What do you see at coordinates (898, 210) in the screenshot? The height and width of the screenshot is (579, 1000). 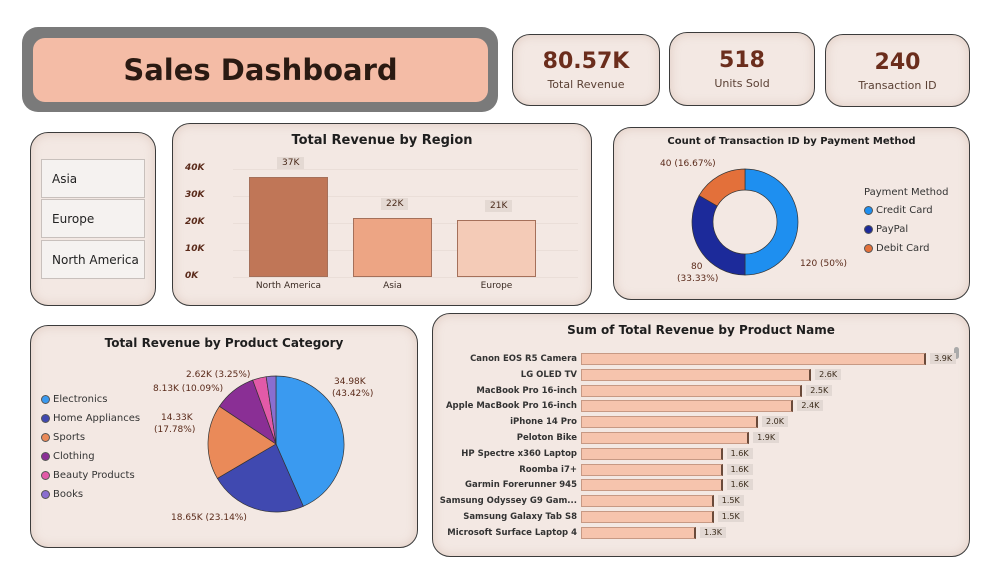 I see `legend-credit-card: Credit Card` at bounding box center [898, 210].